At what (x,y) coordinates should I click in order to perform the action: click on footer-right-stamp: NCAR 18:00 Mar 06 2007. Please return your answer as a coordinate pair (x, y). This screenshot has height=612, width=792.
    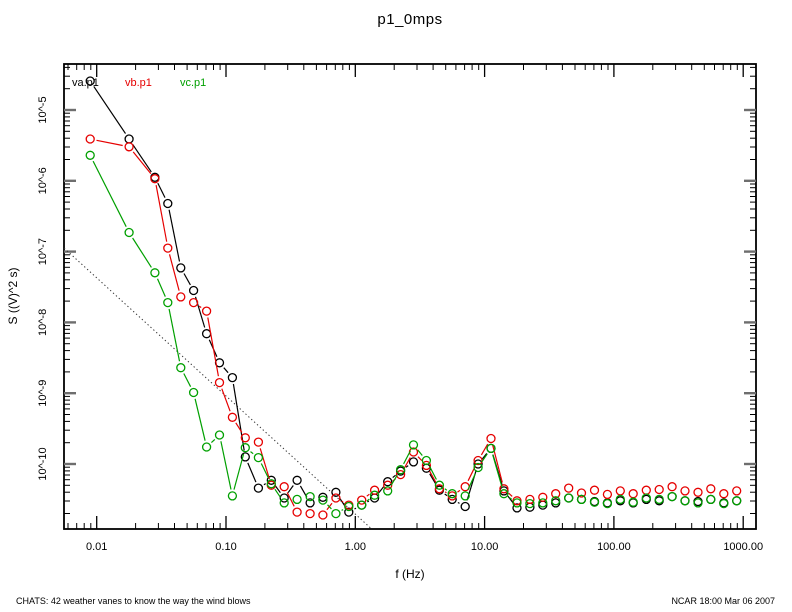
    Looking at the image, I should click on (723, 601).